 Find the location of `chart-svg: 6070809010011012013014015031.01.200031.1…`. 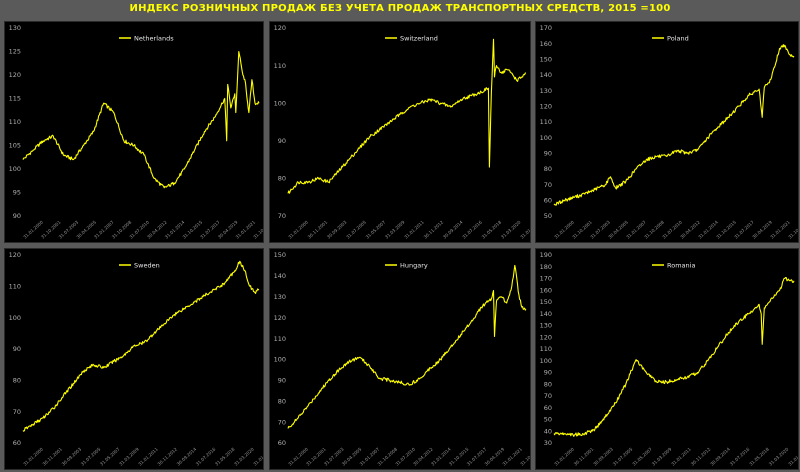

chart-svg: 6070809010011012013014015031.01.200031.1… is located at coordinates (402, 359).